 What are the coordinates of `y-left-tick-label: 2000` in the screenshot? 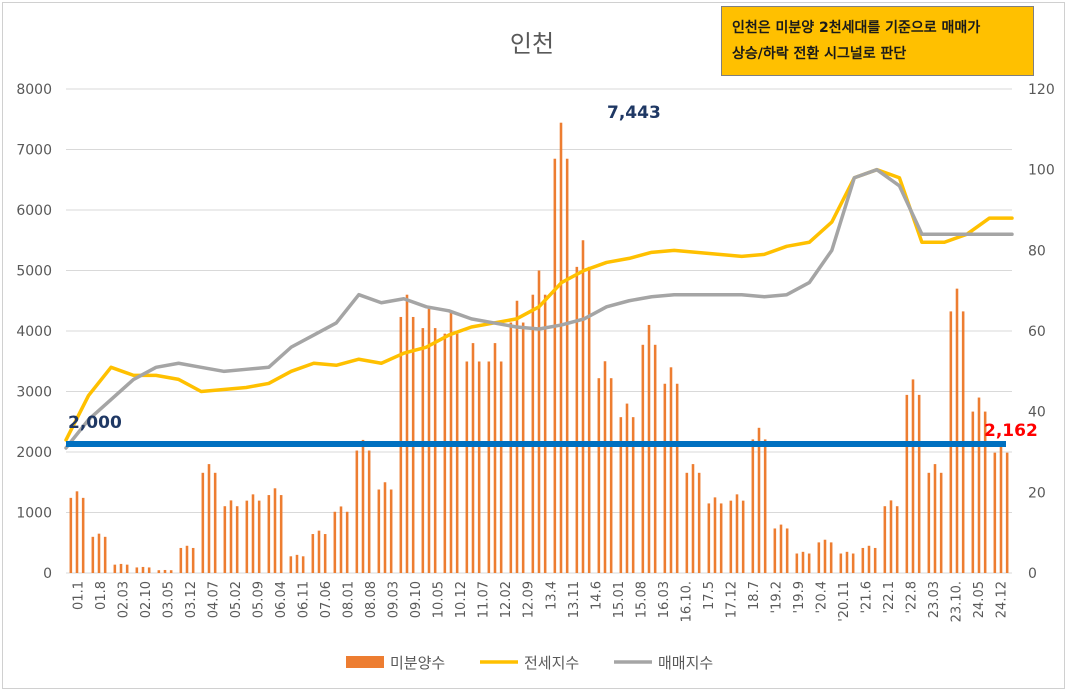 It's located at (34, 453).